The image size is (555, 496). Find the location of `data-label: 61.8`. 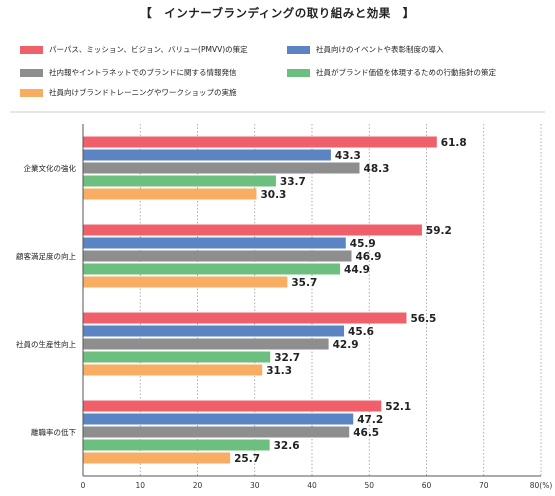

data-label: 61.8 is located at coordinates (454, 143).